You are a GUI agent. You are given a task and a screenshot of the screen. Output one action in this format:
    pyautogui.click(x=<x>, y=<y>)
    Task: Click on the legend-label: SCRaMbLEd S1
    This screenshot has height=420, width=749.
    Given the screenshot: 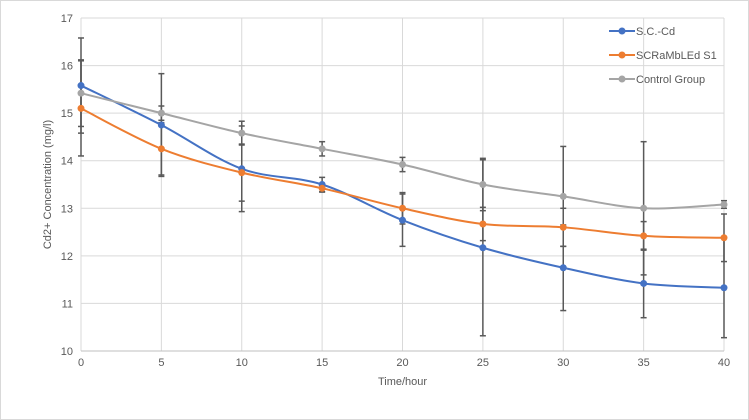 What is the action you would take?
    pyautogui.click(x=676, y=56)
    